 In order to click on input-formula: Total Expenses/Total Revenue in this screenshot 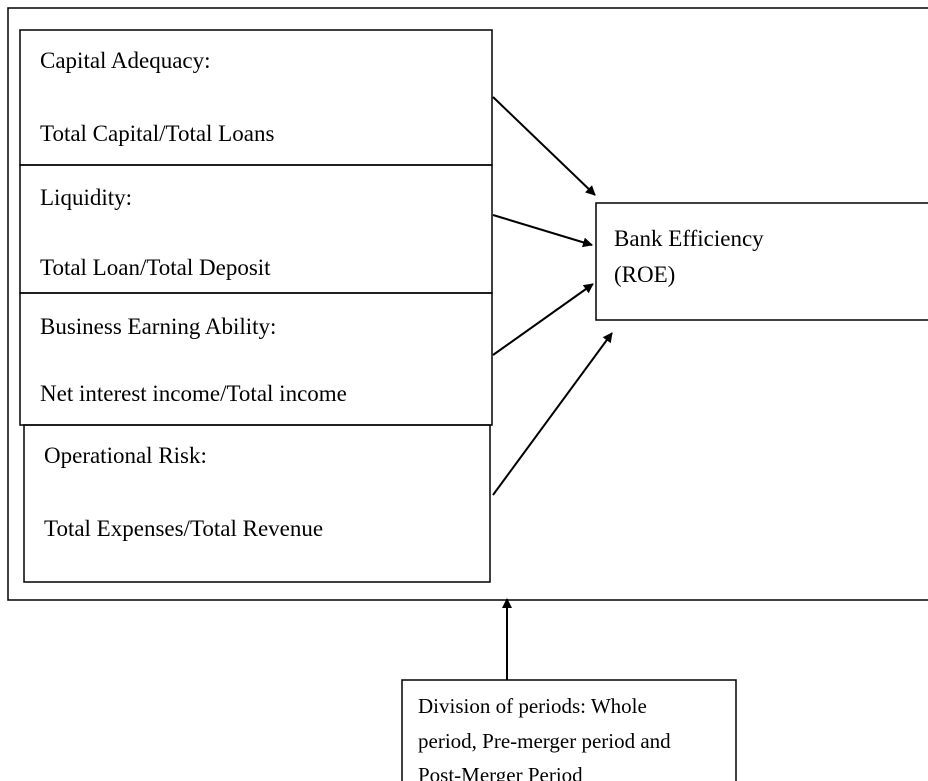, I will do `click(183, 528)`.